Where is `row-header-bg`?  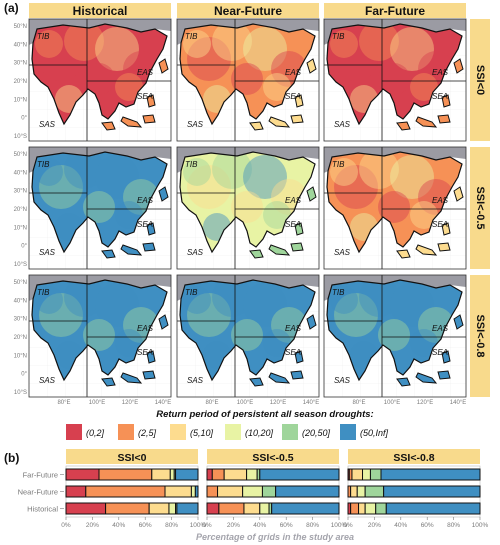
row-header-bg is located at coordinates (480, 80).